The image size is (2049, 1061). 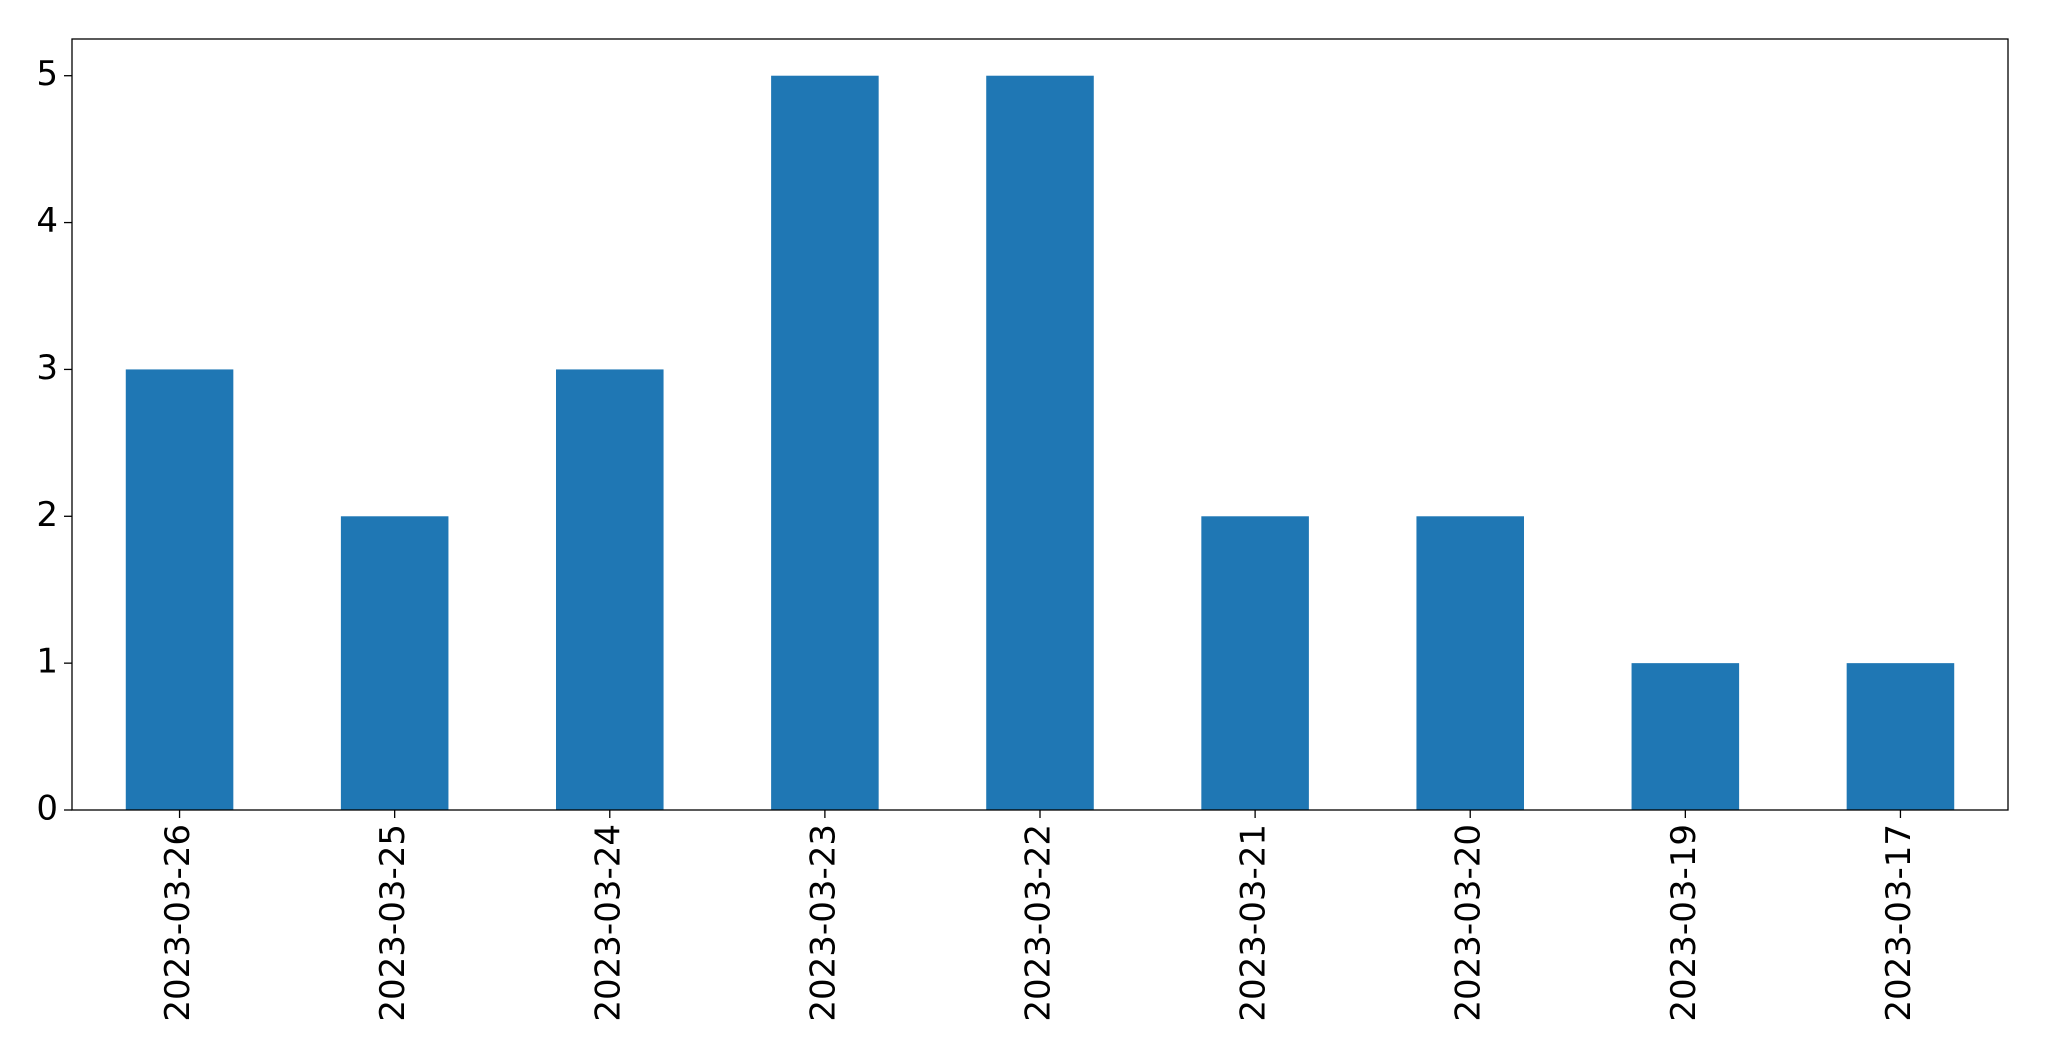 I want to click on y-tick-label: 4, so click(x=47, y=221).